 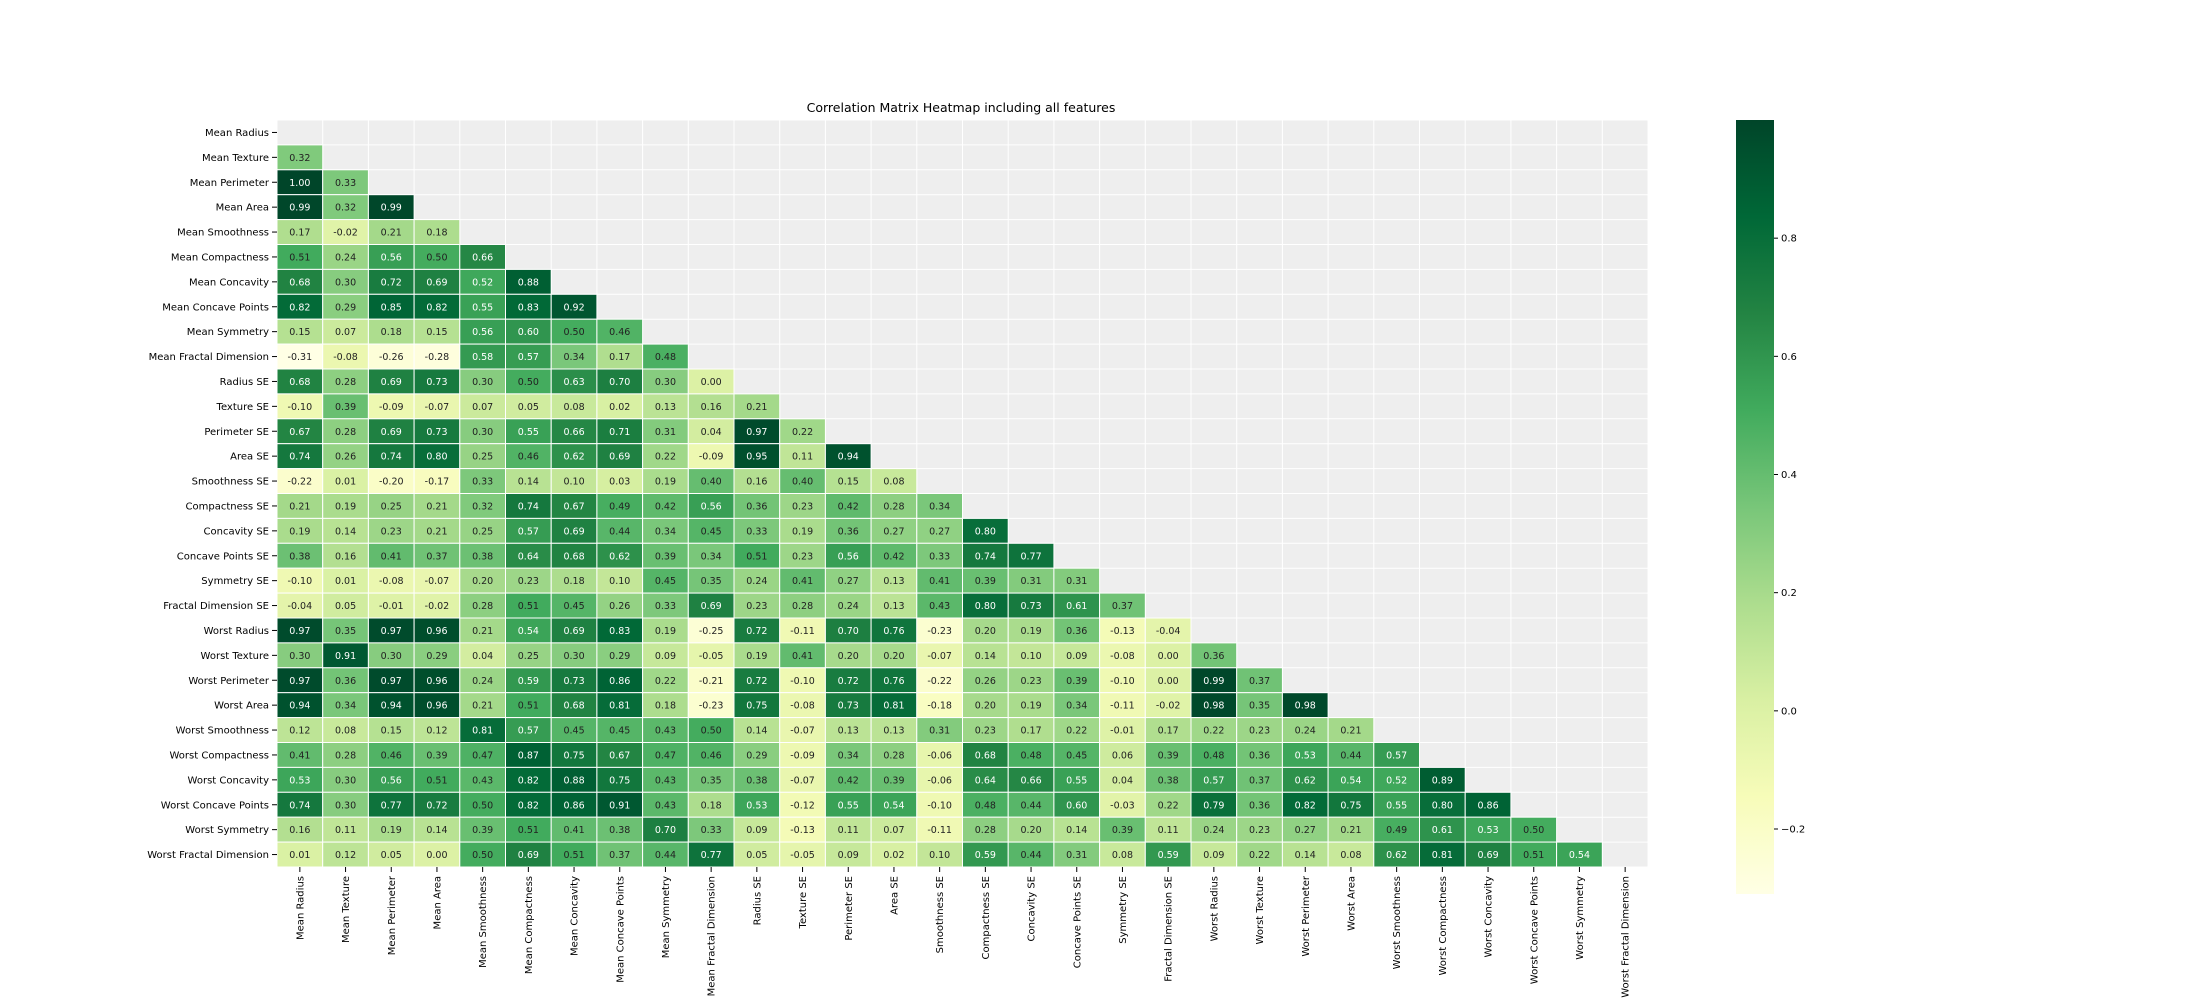 What do you see at coordinates (848, 556) in the screenshot?
I see `cell-value-label: 0.56` at bounding box center [848, 556].